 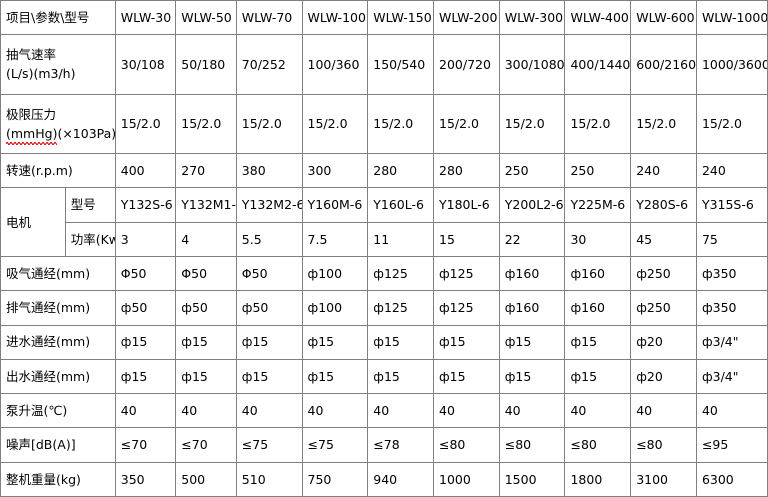 I want to click on corner-label: 项目\参数\型号, so click(x=48, y=17).